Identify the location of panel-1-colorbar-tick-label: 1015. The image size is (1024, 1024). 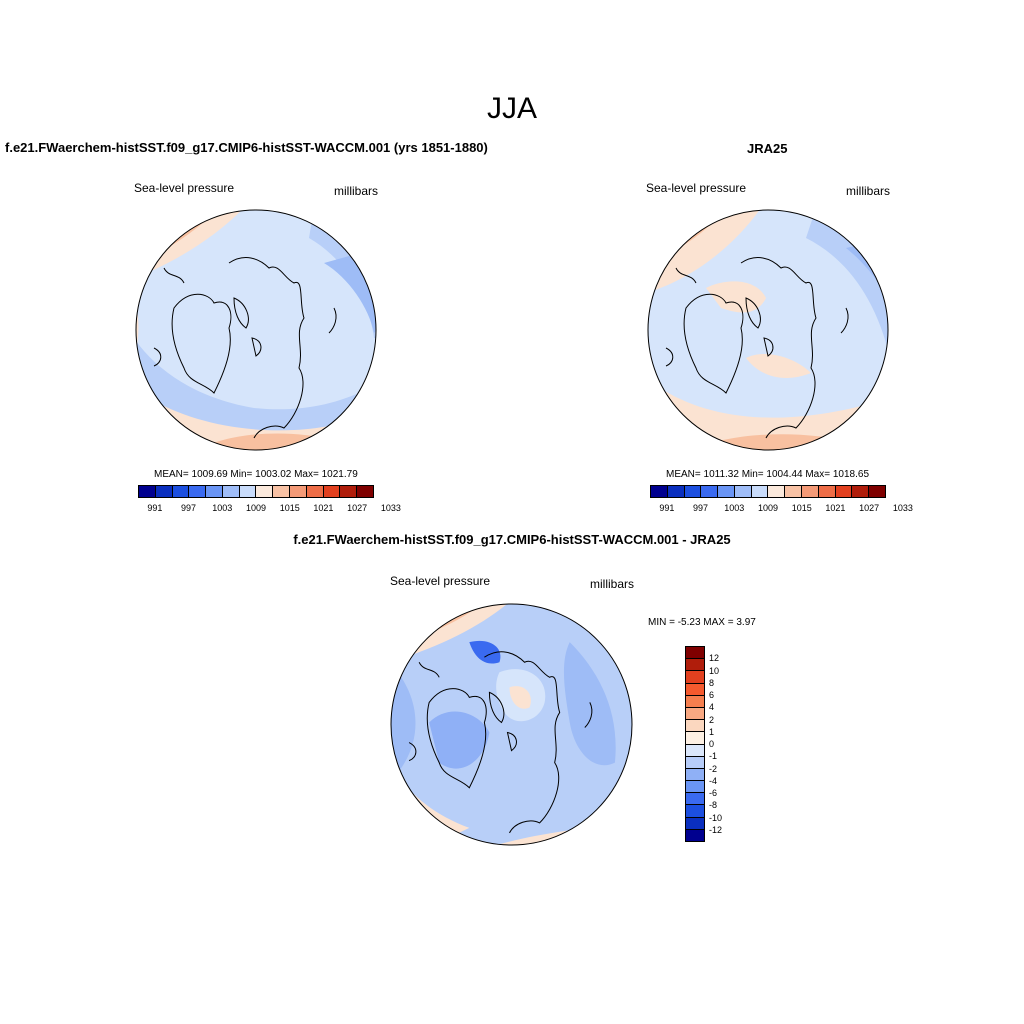
(289, 508).